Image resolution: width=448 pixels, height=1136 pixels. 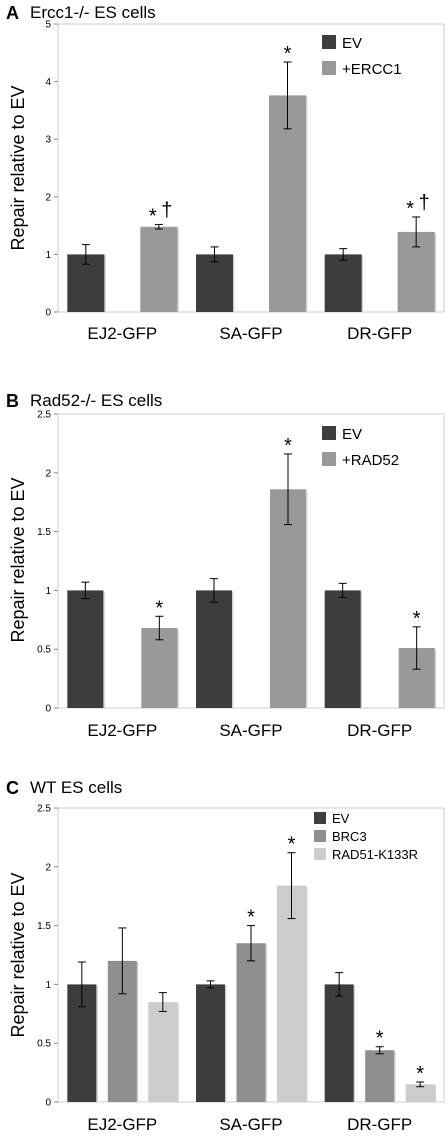 I want to click on y-tick-label: 5, so click(x=48, y=25).